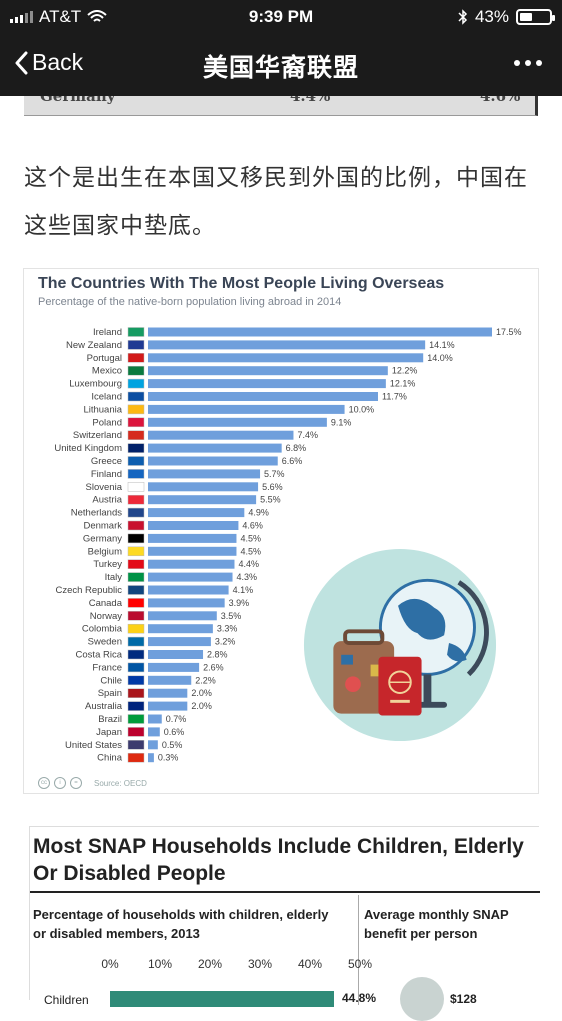  Describe the element at coordinates (201, 706) in the screenshot. I see `value-label-29: 2.0%` at that location.